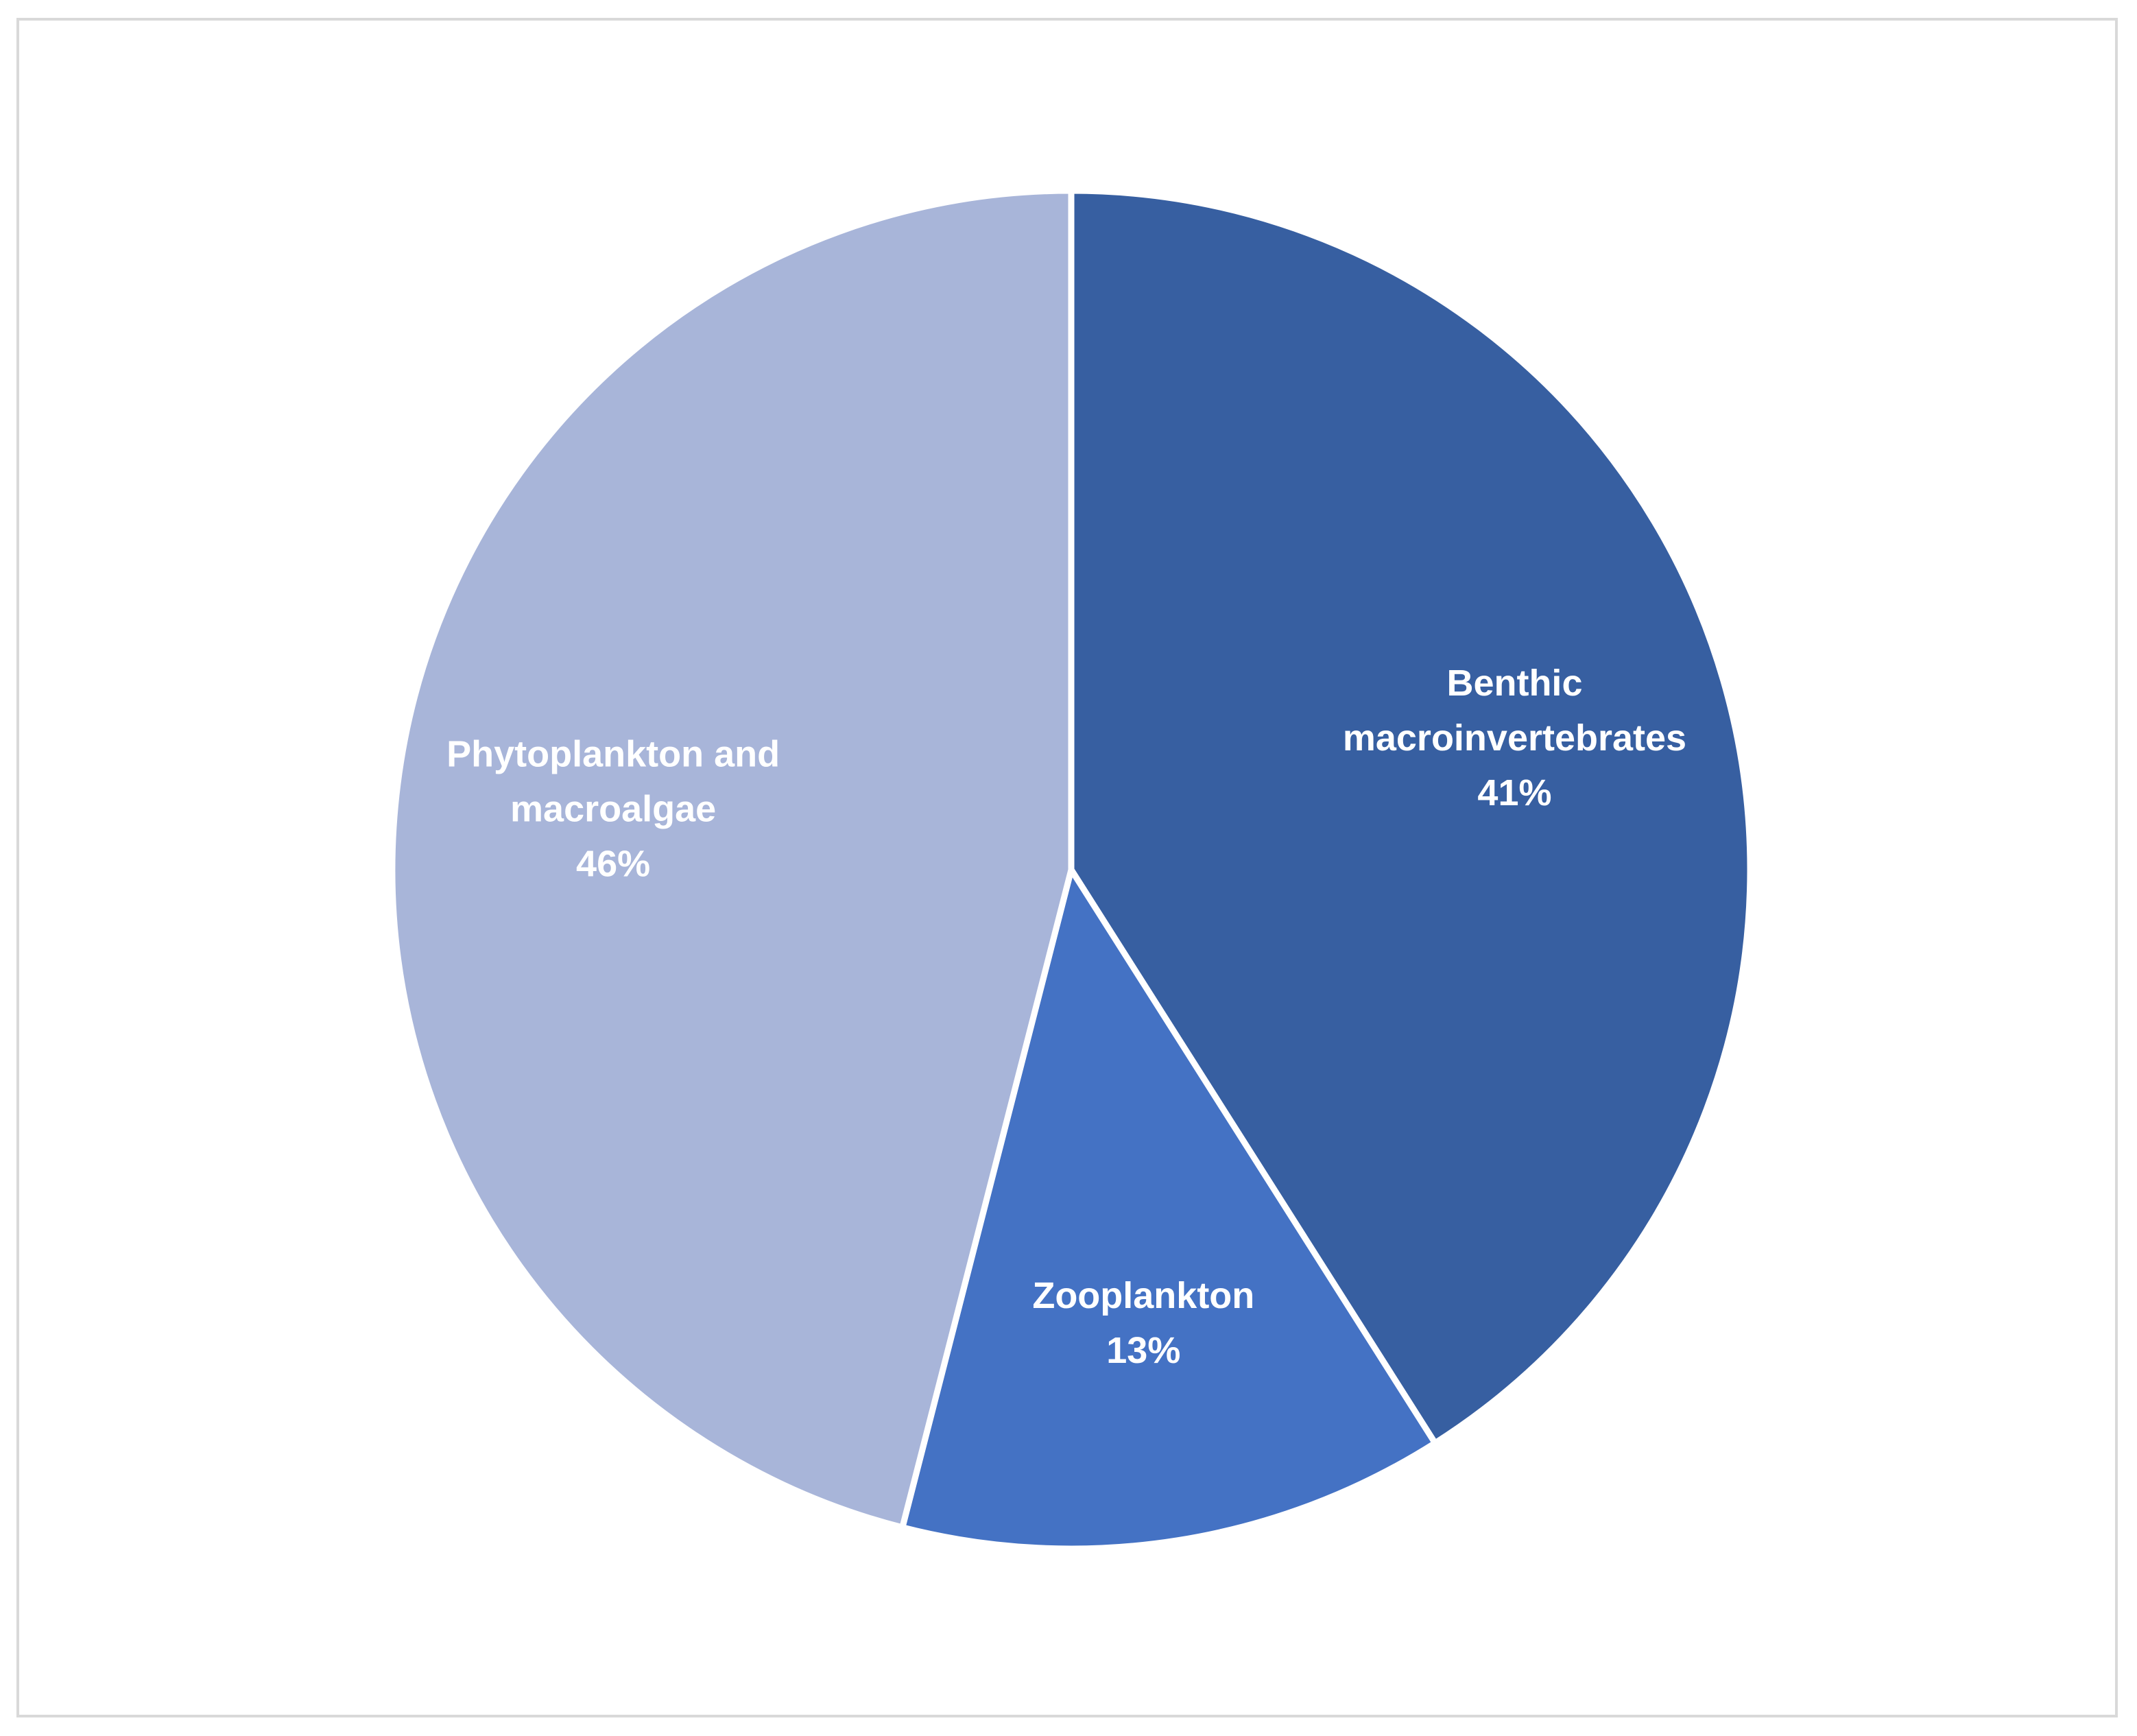  What do you see at coordinates (1143, 1295) in the screenshot?
I see `data-label-category: Zooplankton` at bounding box center [1143, 1295].